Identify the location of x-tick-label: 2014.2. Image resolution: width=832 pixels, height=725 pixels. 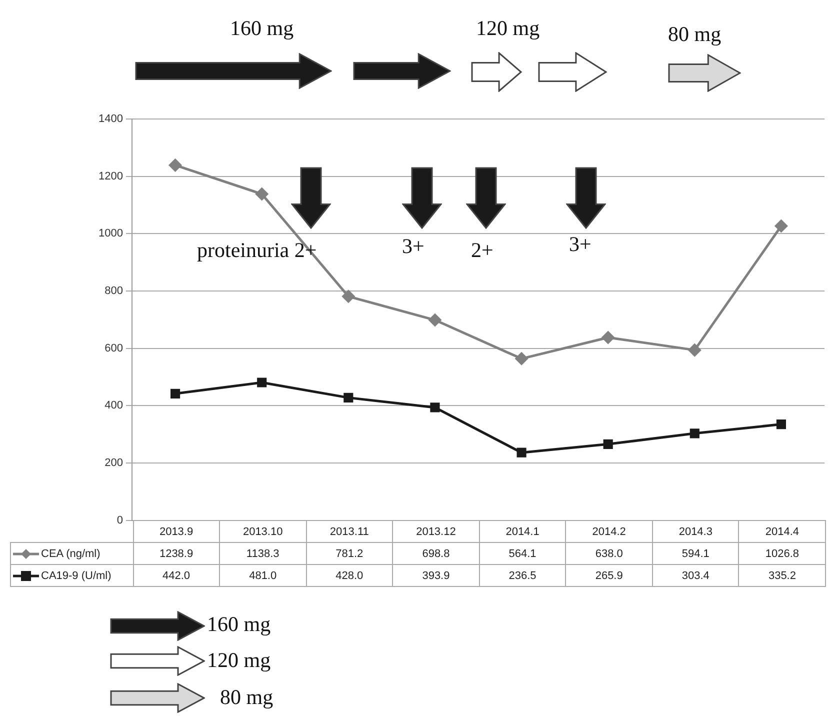
(609, 531).